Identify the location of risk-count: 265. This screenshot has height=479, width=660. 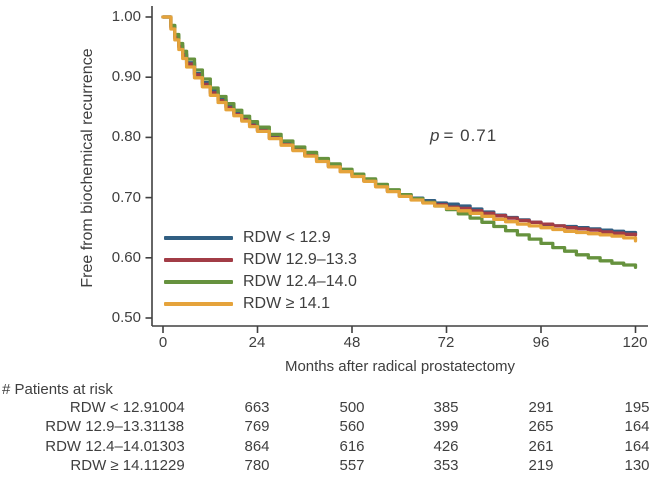
(541, 426).